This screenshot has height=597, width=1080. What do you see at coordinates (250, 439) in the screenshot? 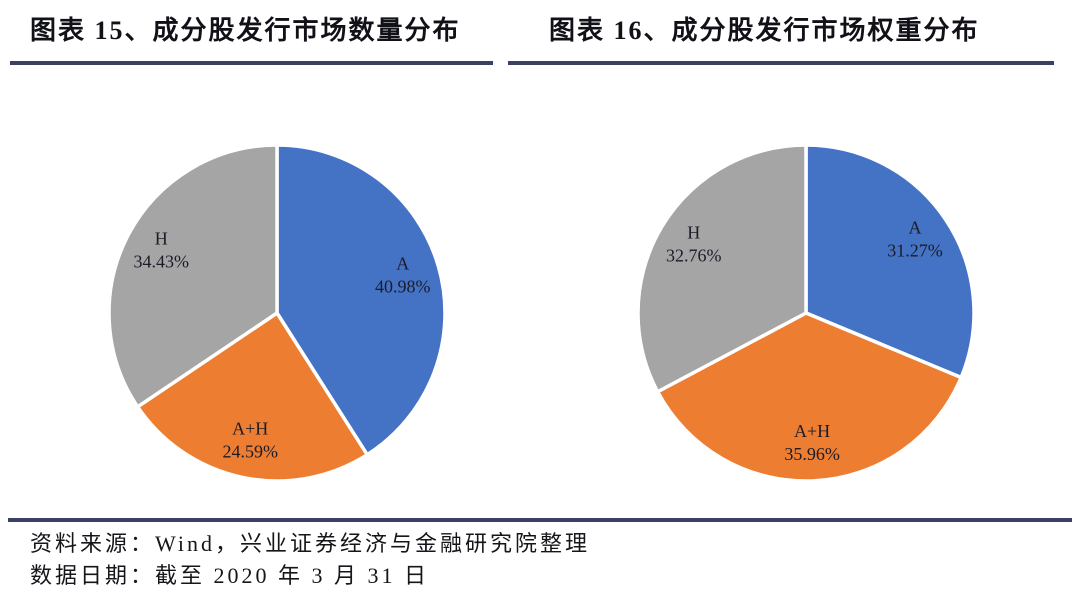
I see `pie-label-A+H: A+H 24.59%` at bounding box center [250, 439].